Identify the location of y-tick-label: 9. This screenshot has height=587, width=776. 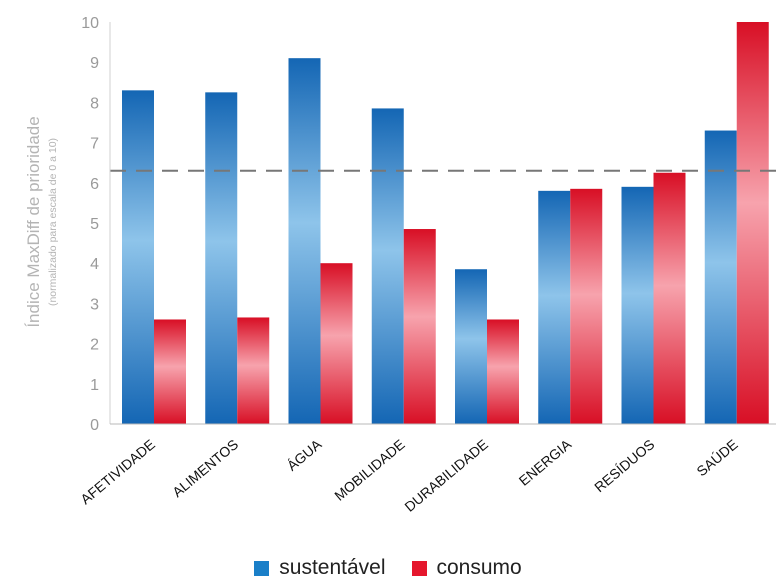
(94, 63).